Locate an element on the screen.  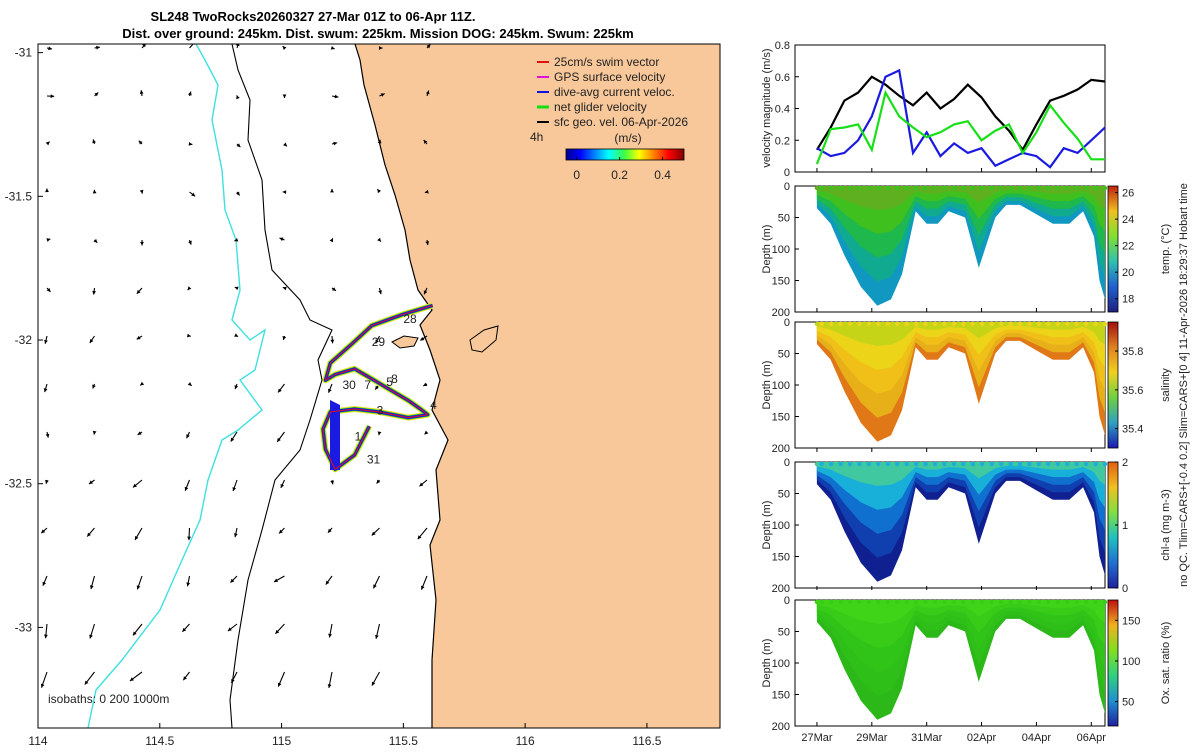
section-ylabel-chla: Depth (m) is located at coordinates (767, 525).